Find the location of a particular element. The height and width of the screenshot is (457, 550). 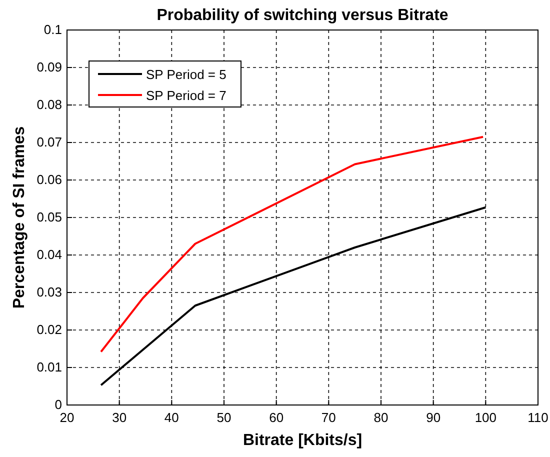

x-tick-label: 80 is located at coordinates (381, 417).